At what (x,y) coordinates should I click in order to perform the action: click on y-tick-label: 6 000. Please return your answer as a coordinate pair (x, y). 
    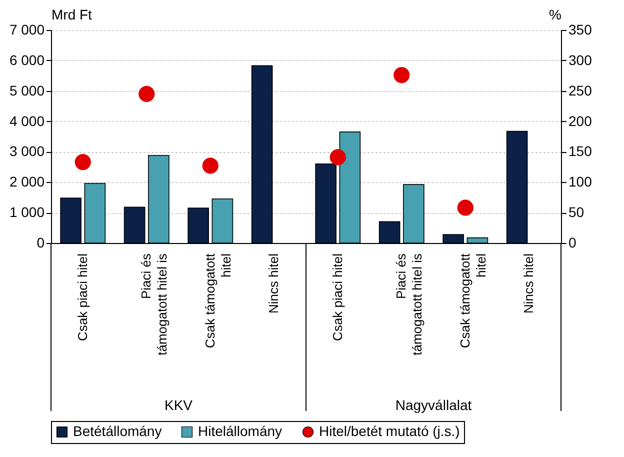
    Looking at the image, I should click on (27, 60).